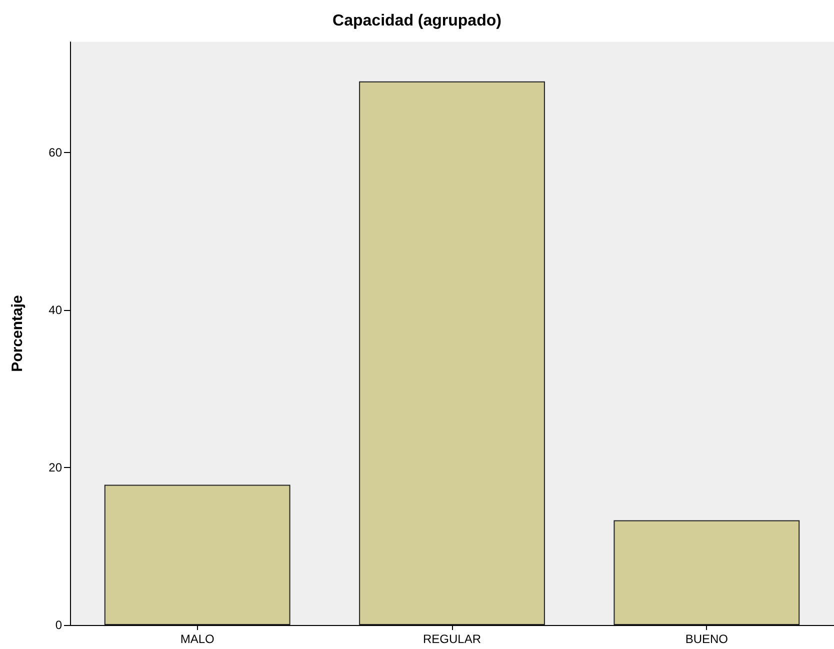 The image size is (834, 649). What do you see at coordinates (17, 333) in the screenshot?
I see `y-axis-title: Porcentaje` at bounding box center [17, 333].